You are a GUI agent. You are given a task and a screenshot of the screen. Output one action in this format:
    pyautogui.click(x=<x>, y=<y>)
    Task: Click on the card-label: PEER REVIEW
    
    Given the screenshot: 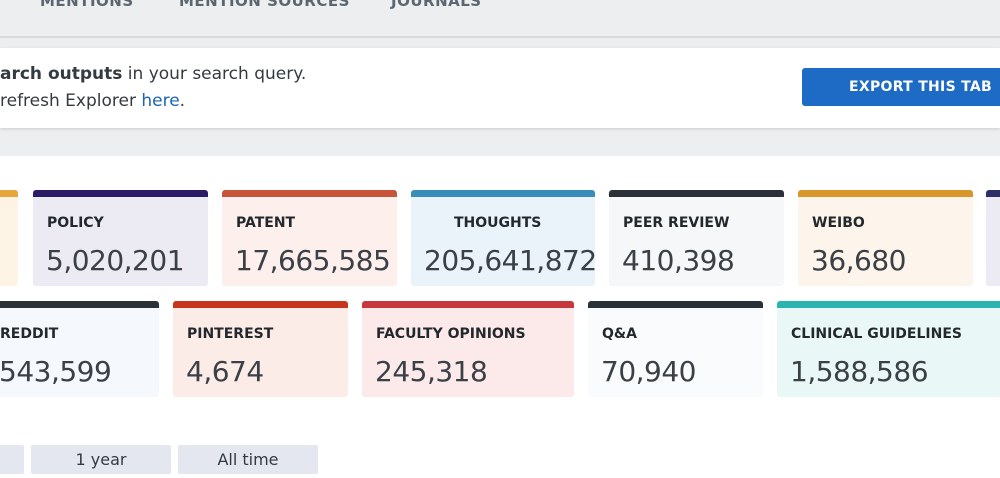 What is the action you would take?
    pyautogui.click(x=676, y=223)
    